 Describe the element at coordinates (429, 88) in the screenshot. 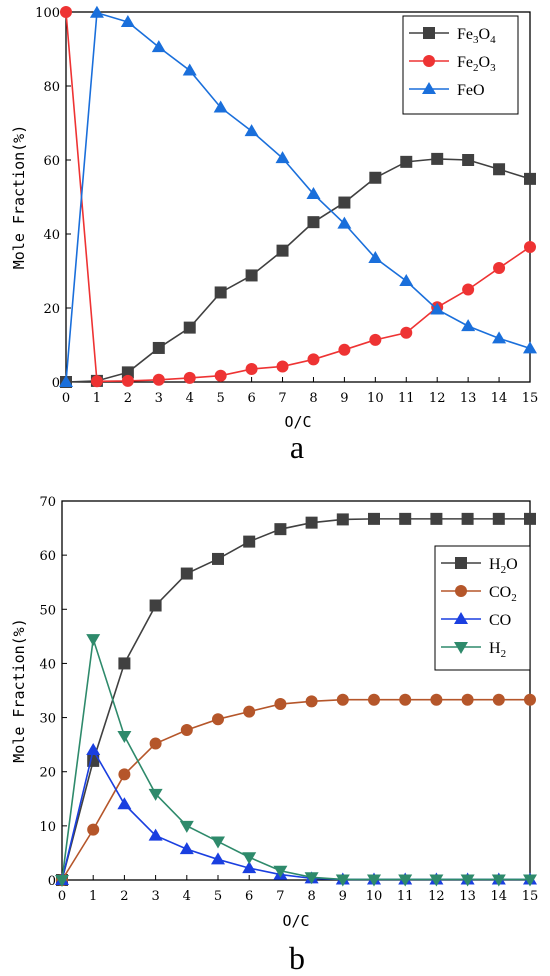

I see `legend-marker-feo` at that location.